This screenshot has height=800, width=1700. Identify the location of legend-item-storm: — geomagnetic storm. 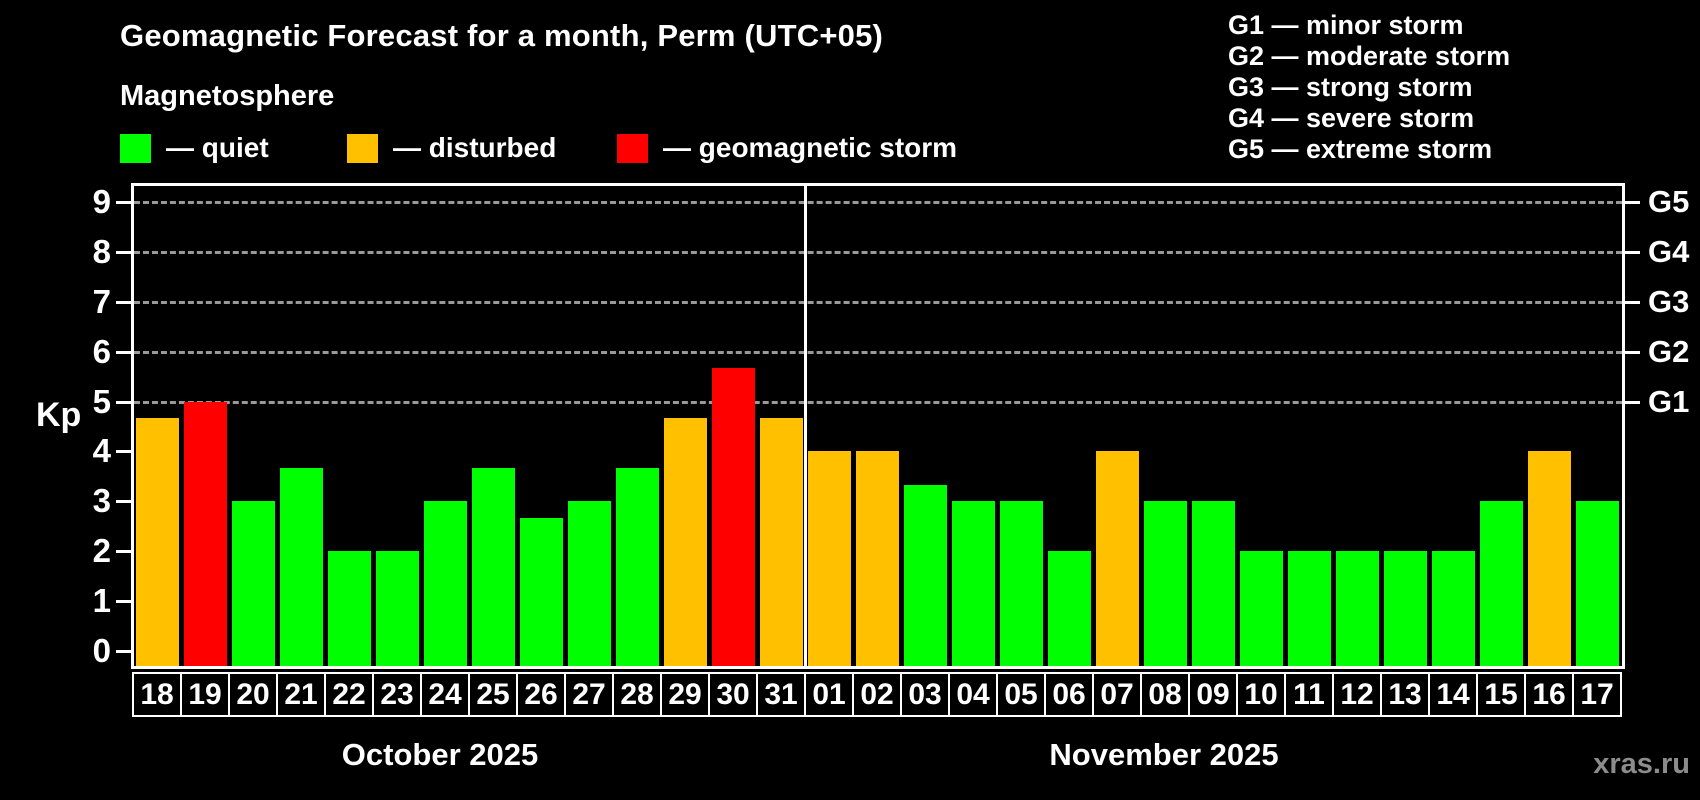
(787, 148).